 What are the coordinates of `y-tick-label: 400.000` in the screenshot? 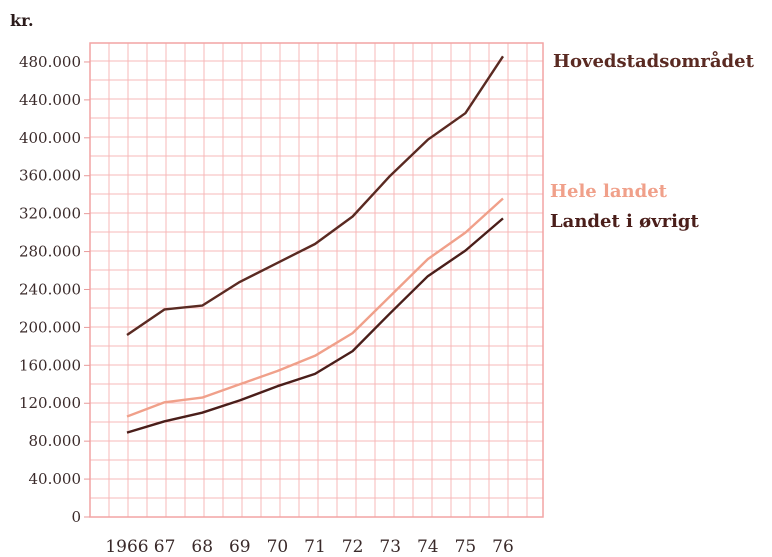 It's located at (50, 138).